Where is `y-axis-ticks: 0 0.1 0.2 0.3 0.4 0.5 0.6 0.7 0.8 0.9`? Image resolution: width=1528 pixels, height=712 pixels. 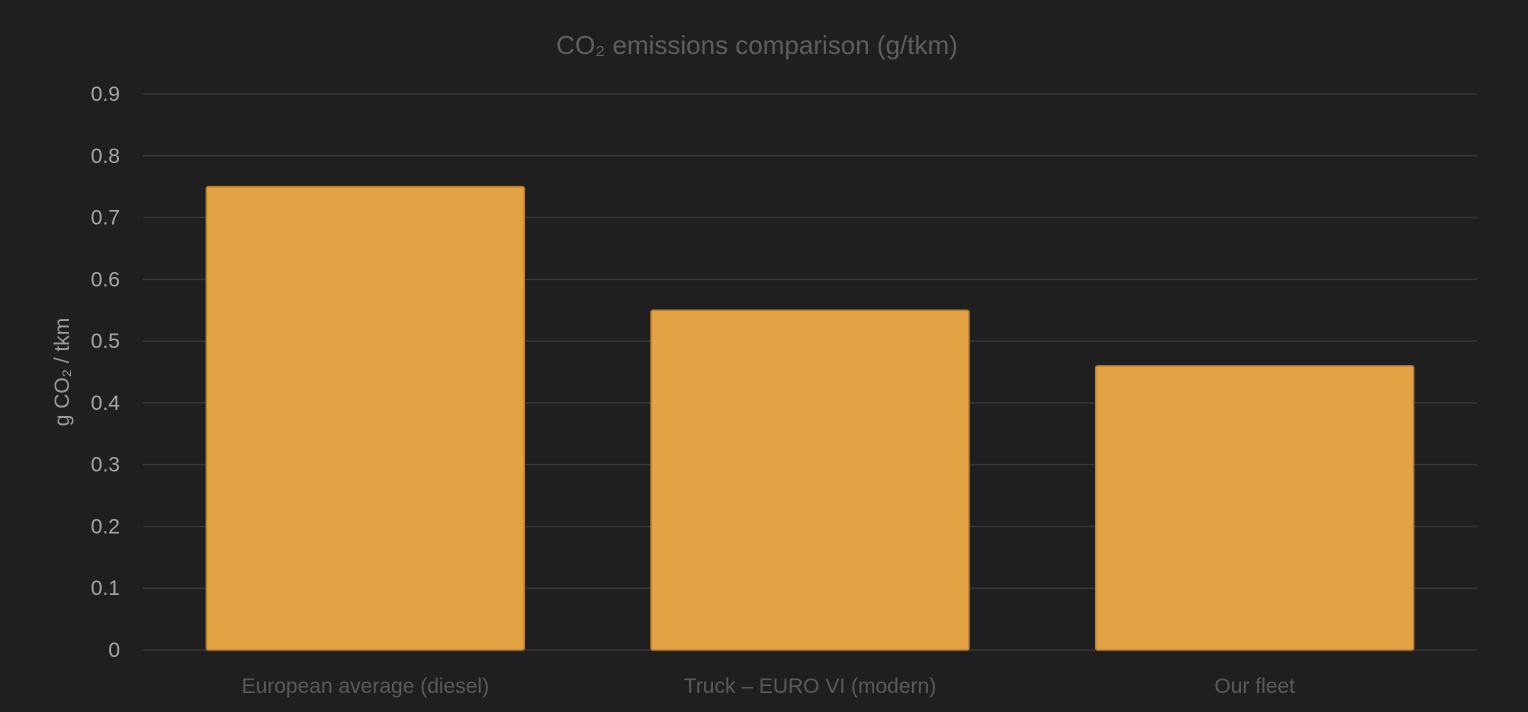
y-axis-ticks: 0 0.1 0.2 0.3 0.4 0.5 0.6 0.7 0.8 0.9 is located at coordinates (106, 372).